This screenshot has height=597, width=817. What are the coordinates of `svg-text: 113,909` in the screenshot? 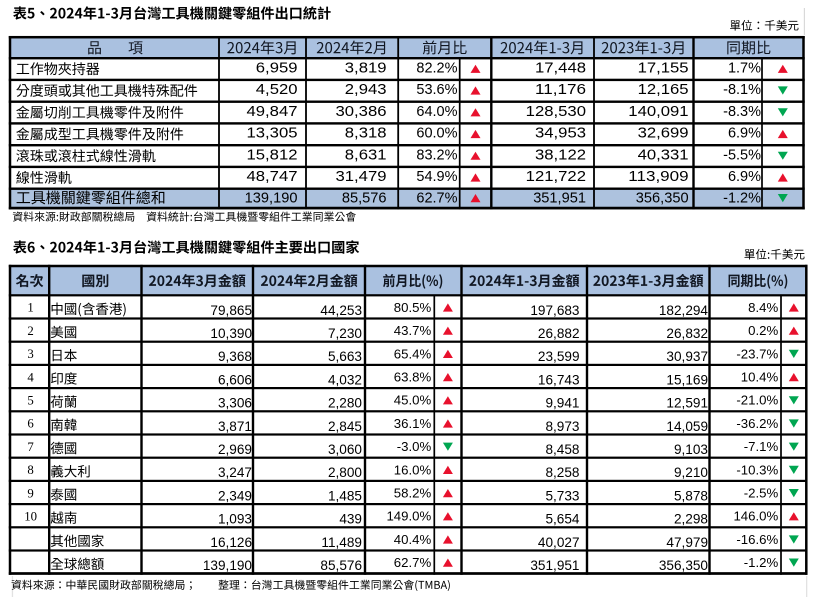 It's located at (658, 177).